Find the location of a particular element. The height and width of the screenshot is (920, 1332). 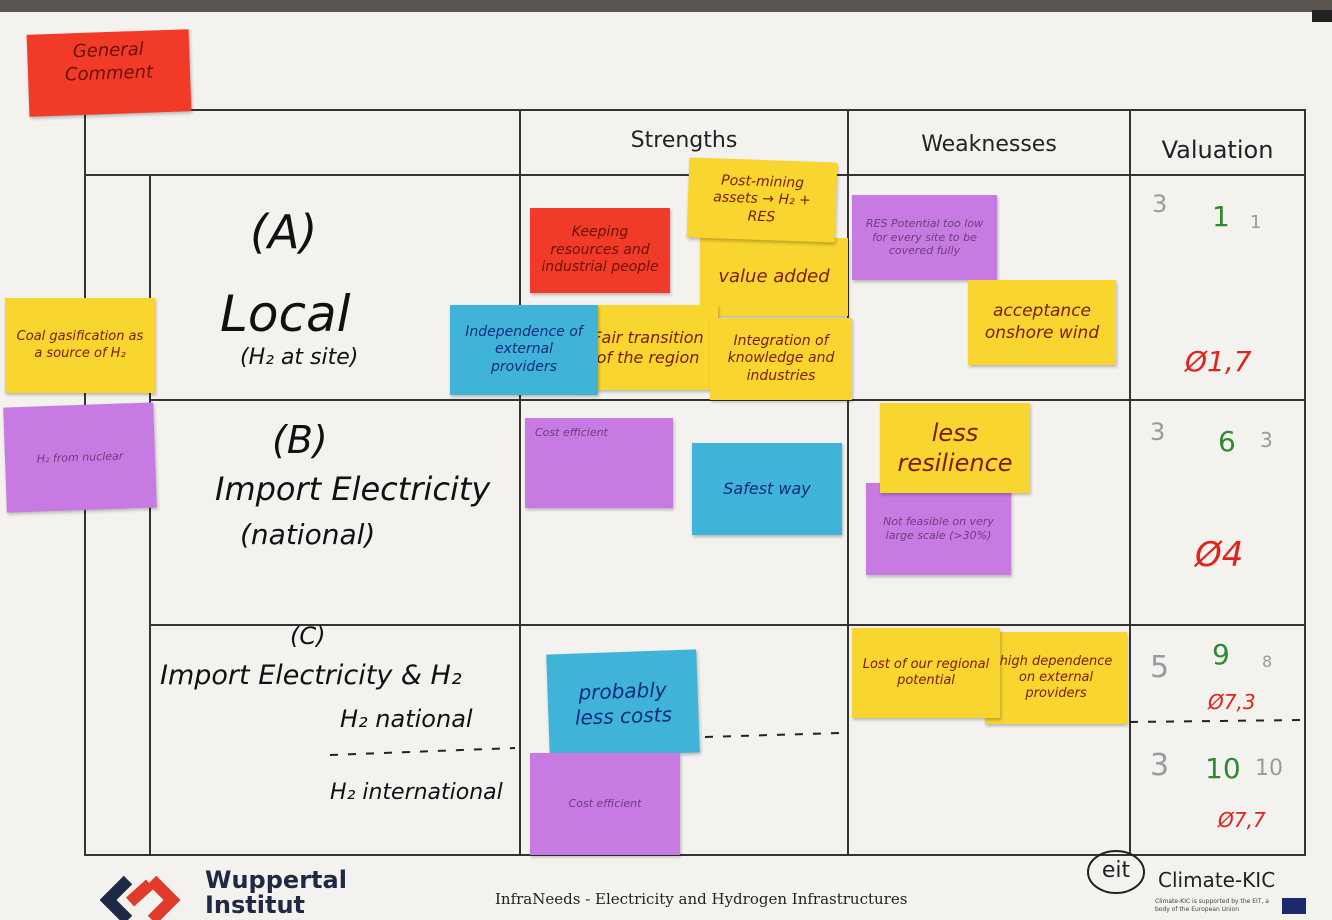

sub-row-label: H₂ international is located at coordinates (416, 792).